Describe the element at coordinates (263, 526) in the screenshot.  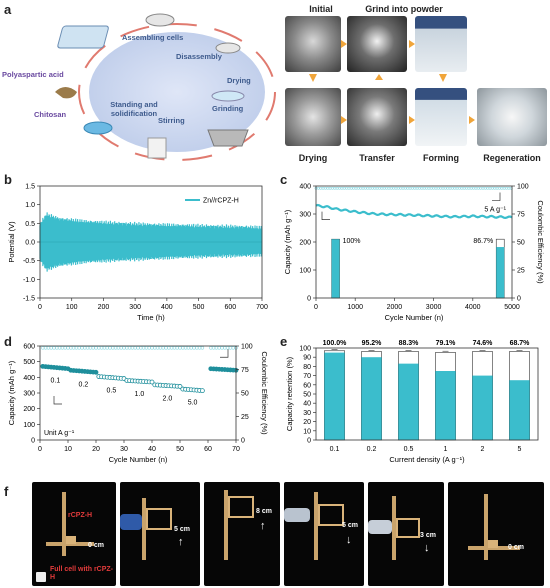
I see `arrow-up-3: ↑` at that location.